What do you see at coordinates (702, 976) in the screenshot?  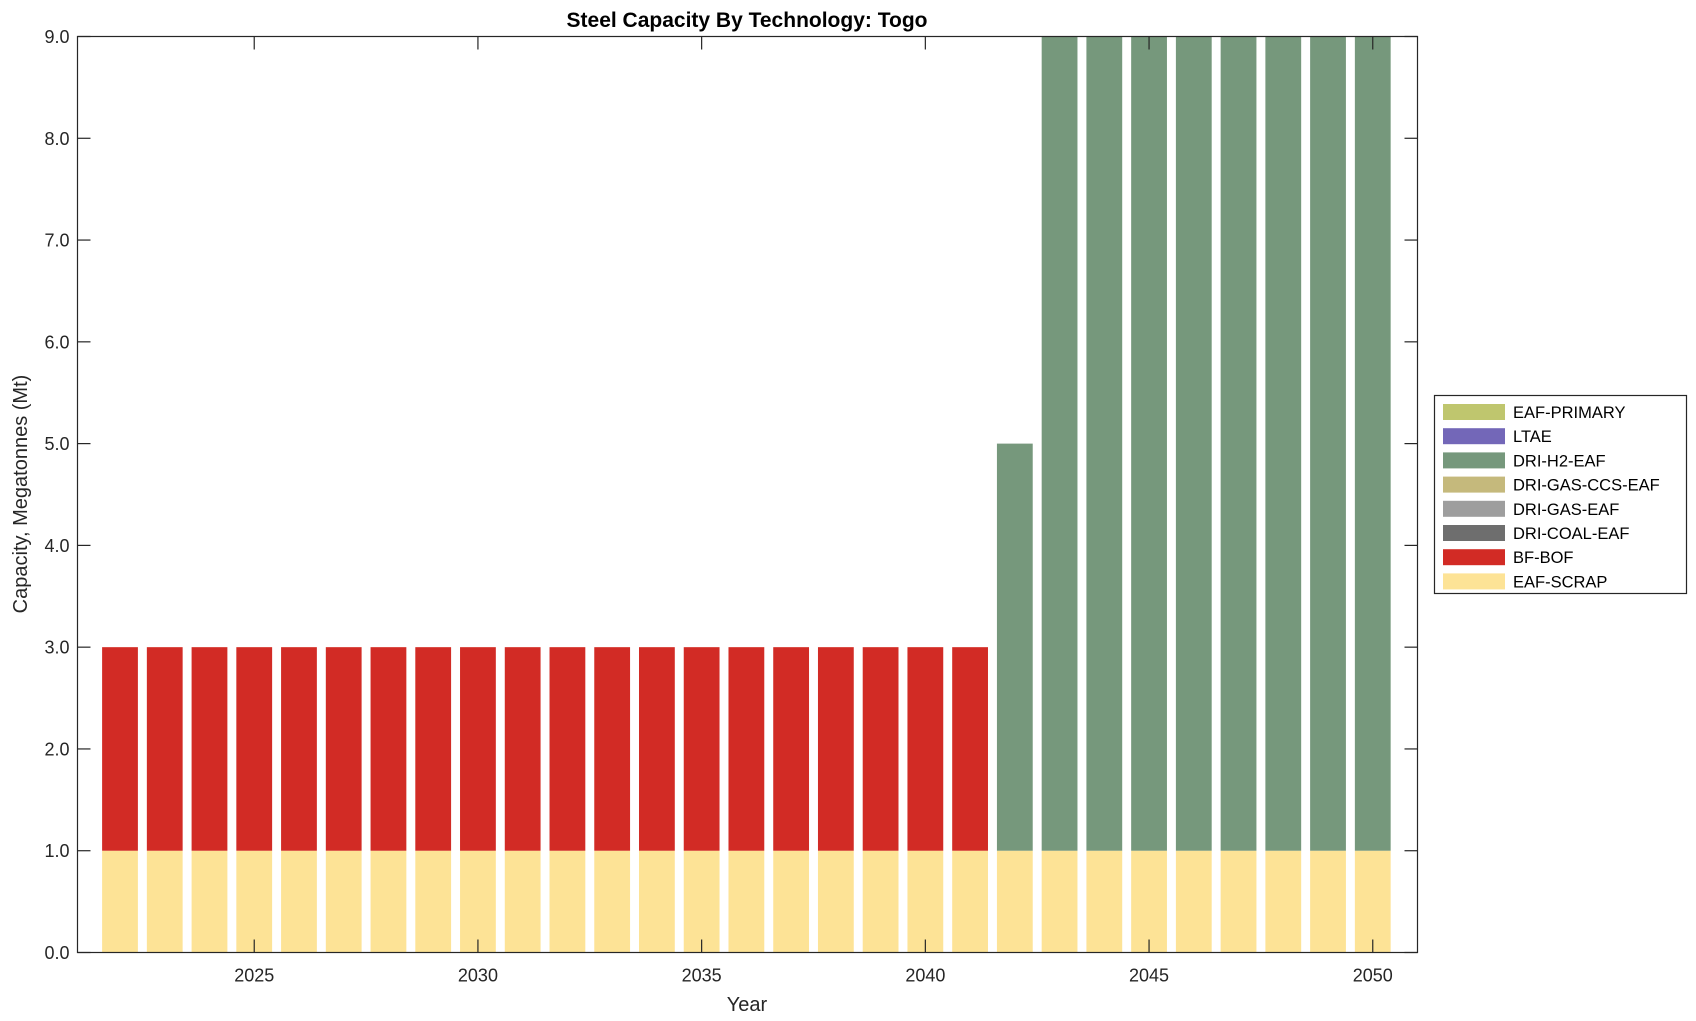 I see `x-tick-label: 2035` at bounding box center [702, 976].